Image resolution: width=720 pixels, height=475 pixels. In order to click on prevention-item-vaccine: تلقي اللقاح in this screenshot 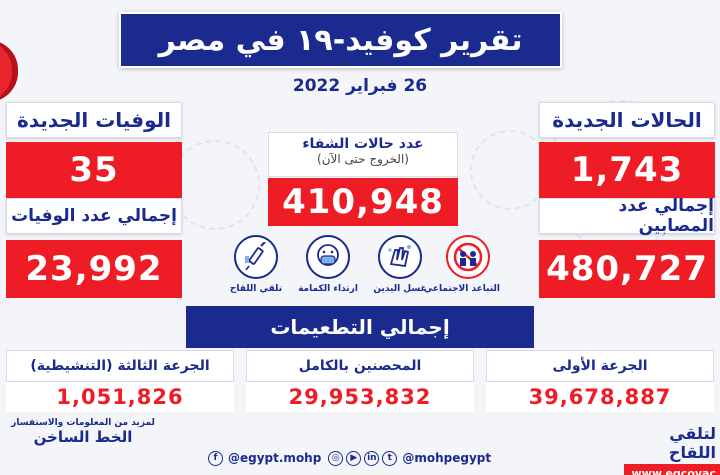, I will do `click(256, 264)`.